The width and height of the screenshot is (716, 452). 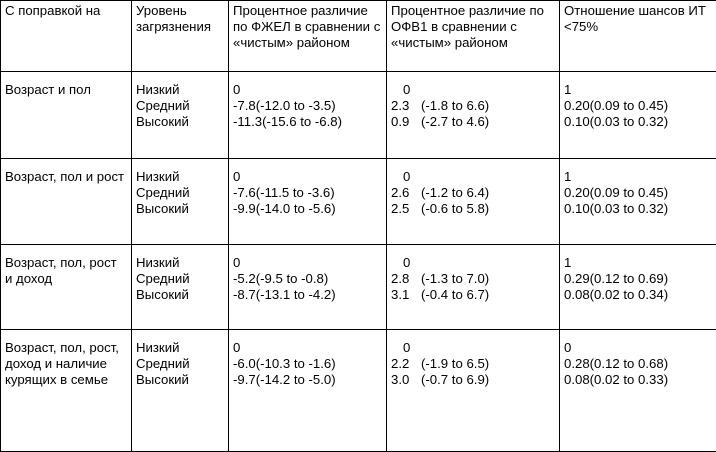 What do you see at coordinates (307, 364) in the screenshot?
I see `fvc-medium: -6.0(-10.3 to -1.6)` at bounding box center [307, 364].